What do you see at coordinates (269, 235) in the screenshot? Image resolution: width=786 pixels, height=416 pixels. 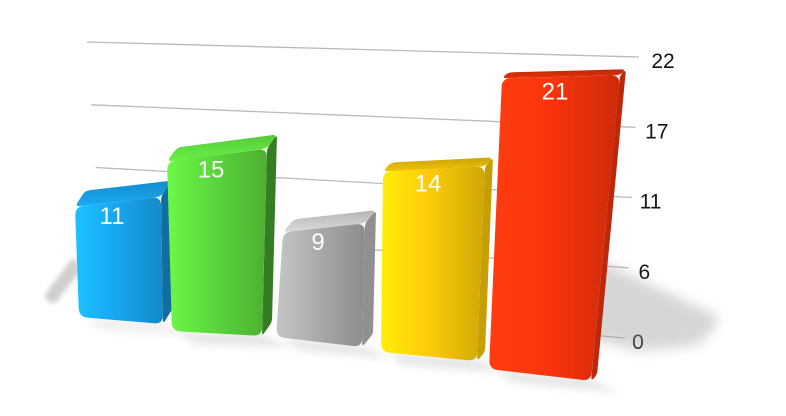 I see `bar-1-side-face` at bounding box center [269, 235].